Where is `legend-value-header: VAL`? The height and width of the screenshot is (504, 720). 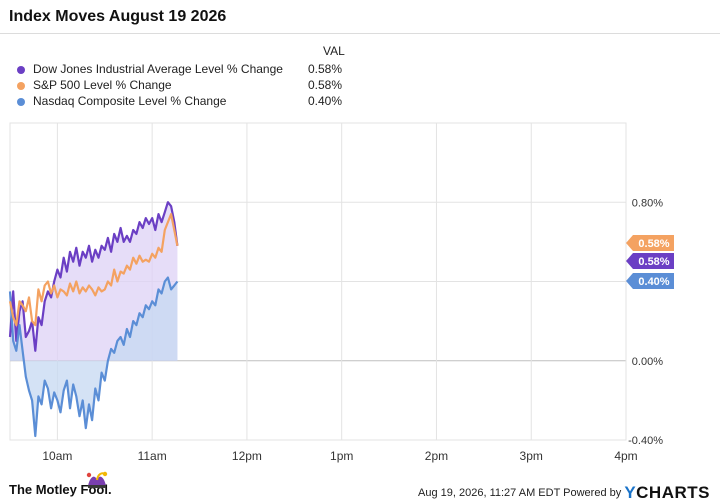
legend-value-header: VAL is located at coordinates (334, 51).